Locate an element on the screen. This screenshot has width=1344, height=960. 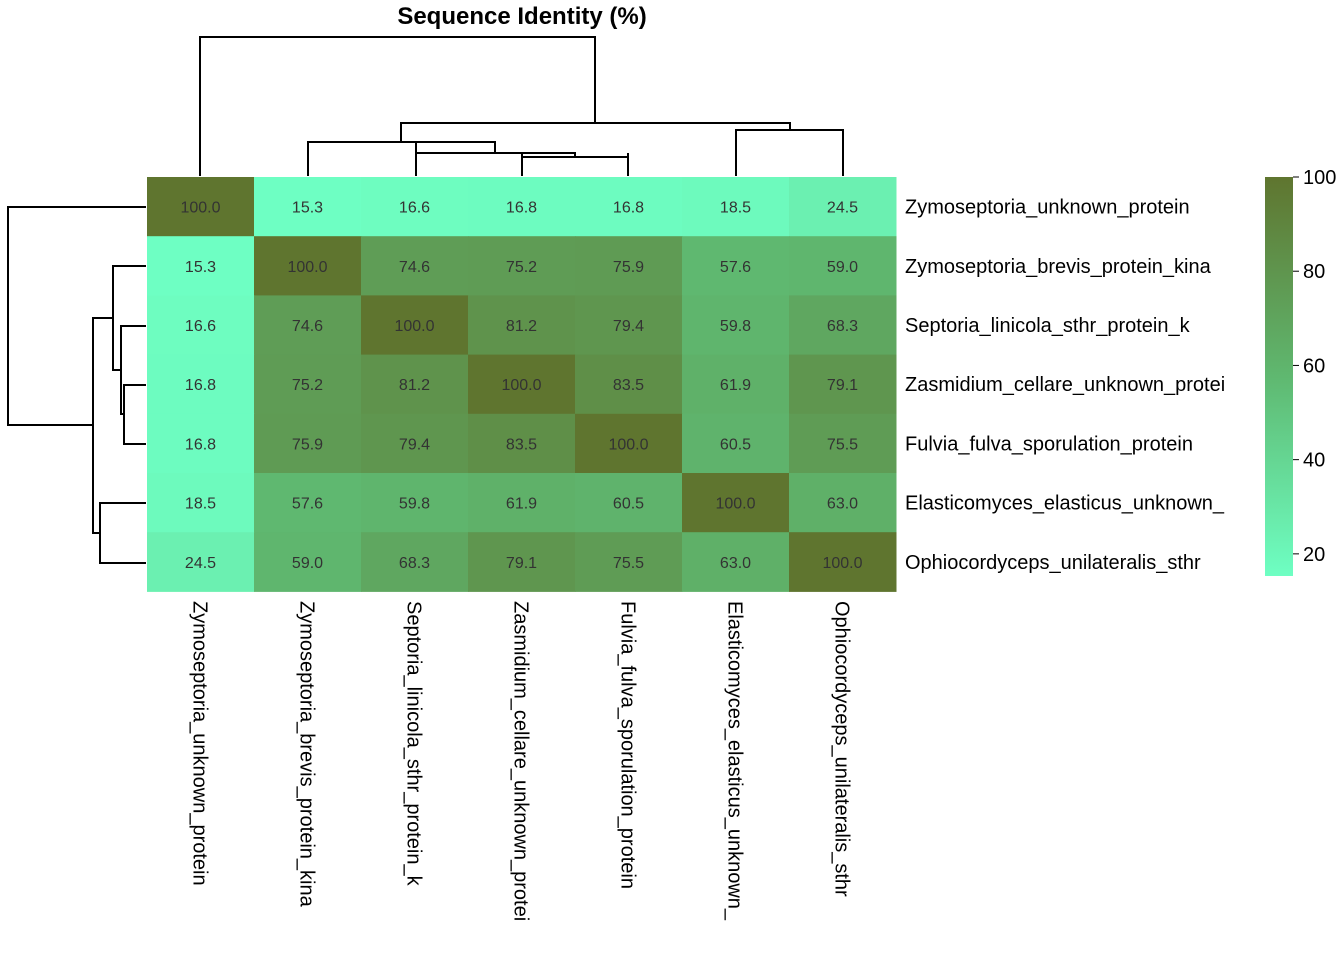
colorbar-tick-label: 100 is located at coordinates (1319, 178).